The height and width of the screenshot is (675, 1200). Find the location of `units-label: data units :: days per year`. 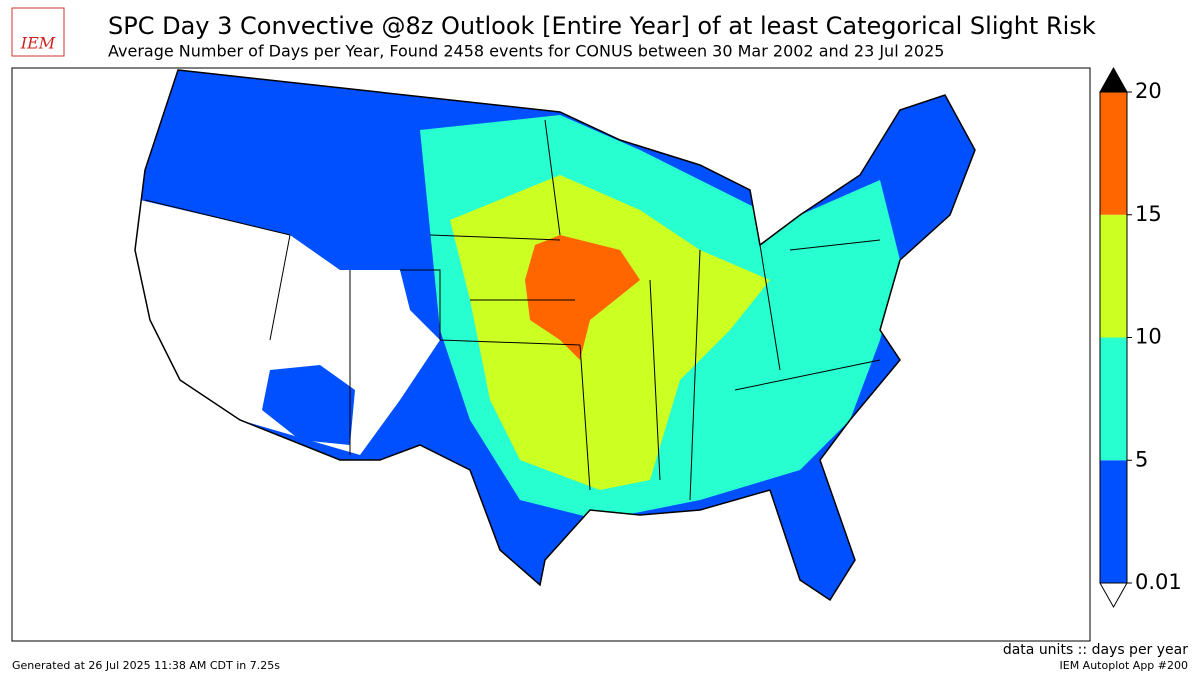

units-label: data units :: days per year is located at coordinates (1095, 650).